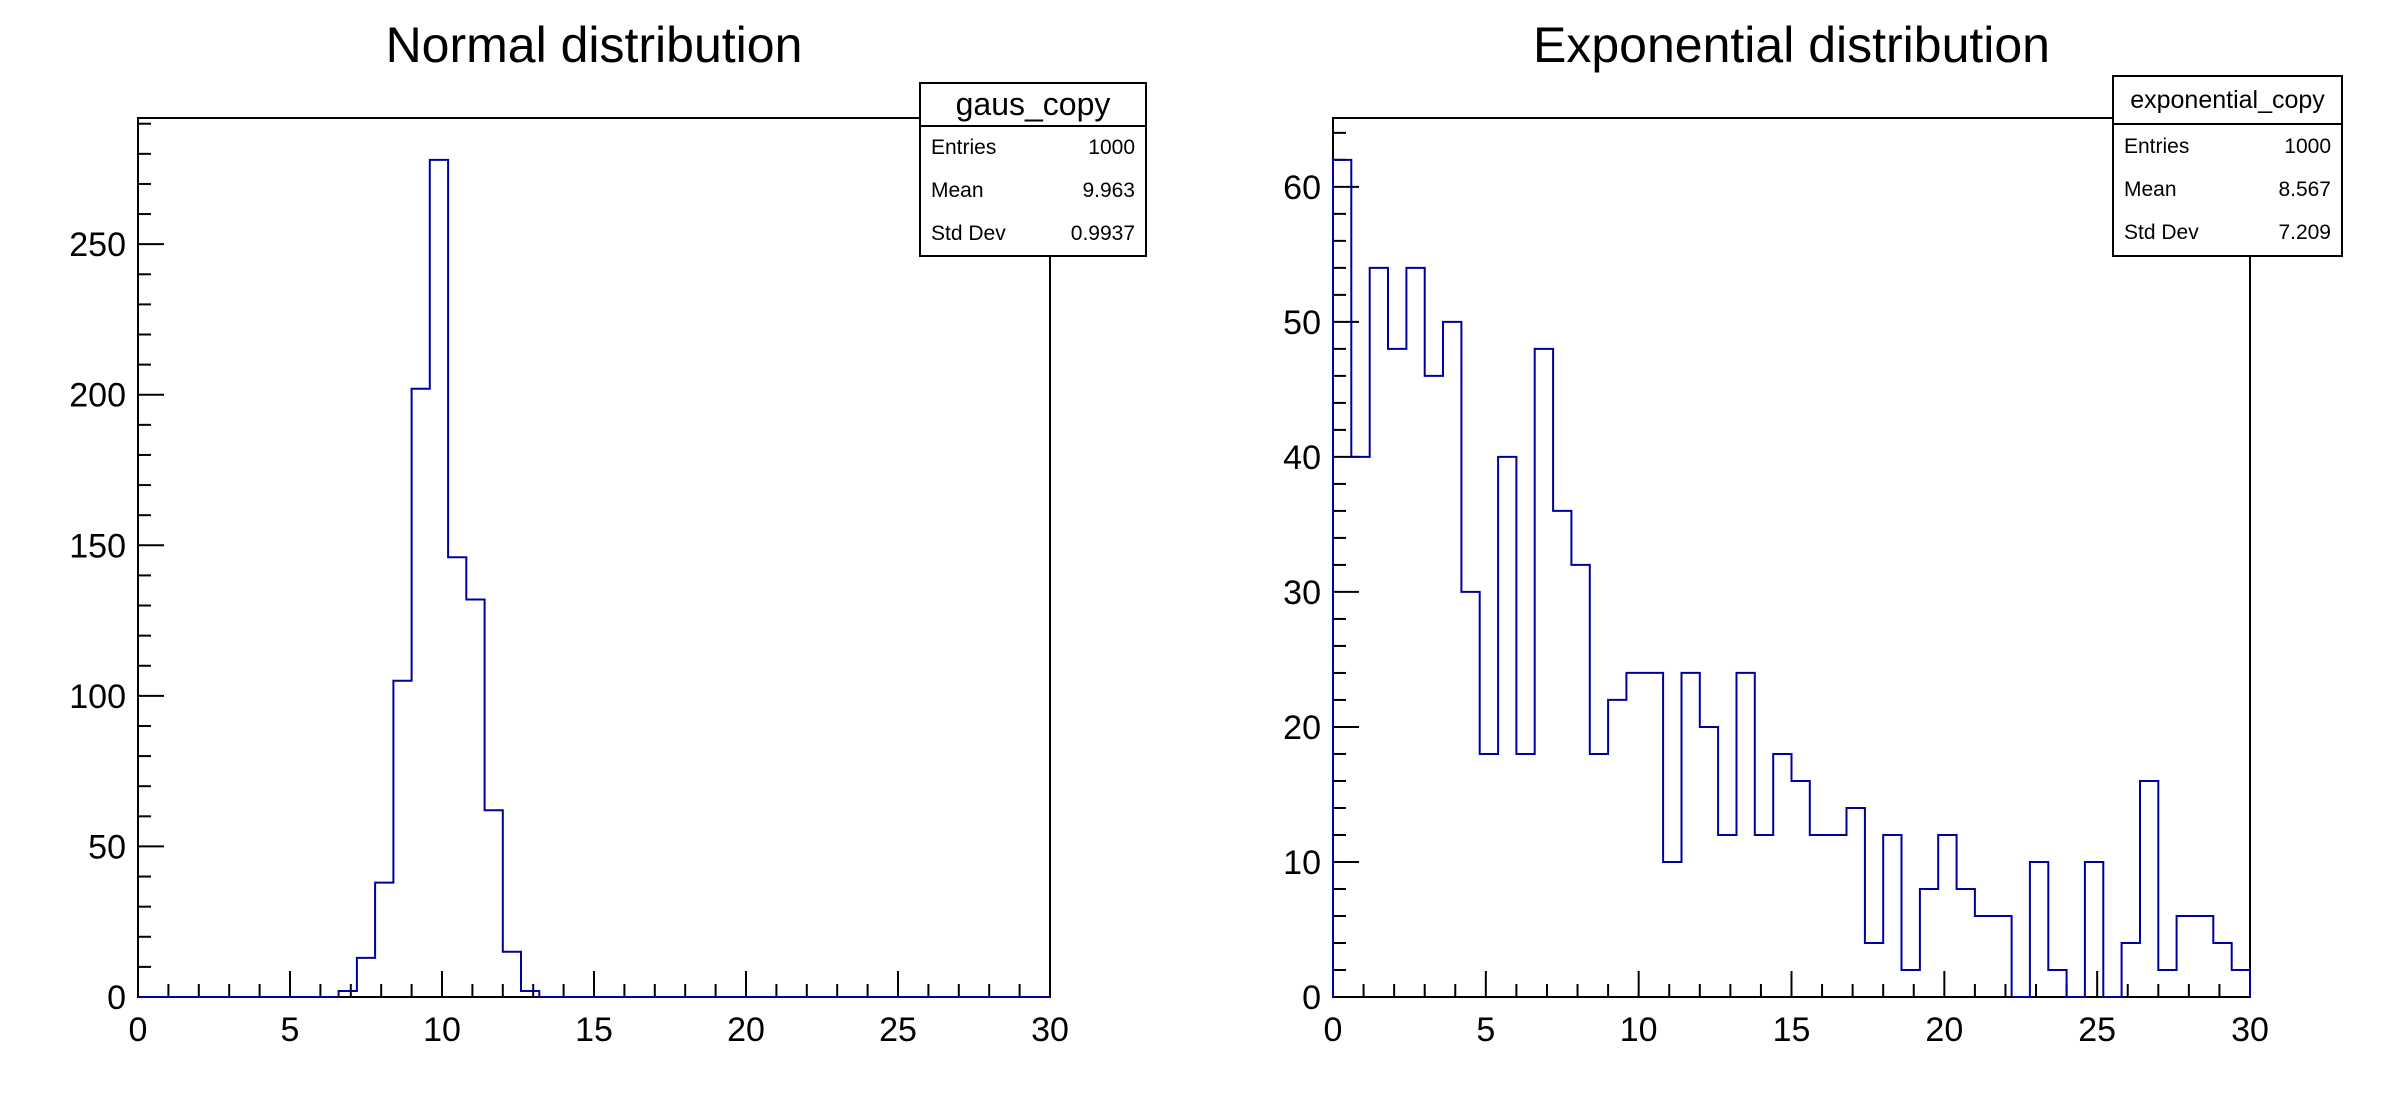 The width and height of the screenshot is (2388, 1116). I want to click on y-tick-label: 100, so click(97, 697).